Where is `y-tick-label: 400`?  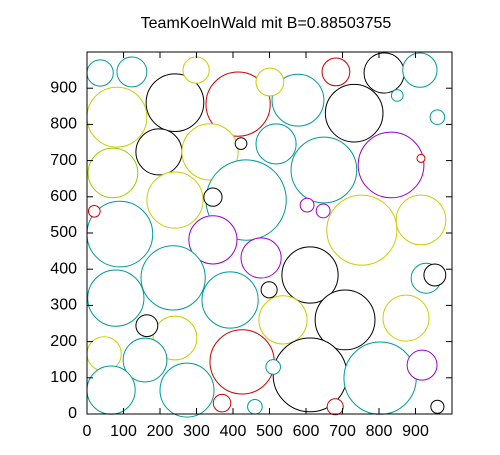
y-tick-label: 400 is located at coordinates (63, 268).